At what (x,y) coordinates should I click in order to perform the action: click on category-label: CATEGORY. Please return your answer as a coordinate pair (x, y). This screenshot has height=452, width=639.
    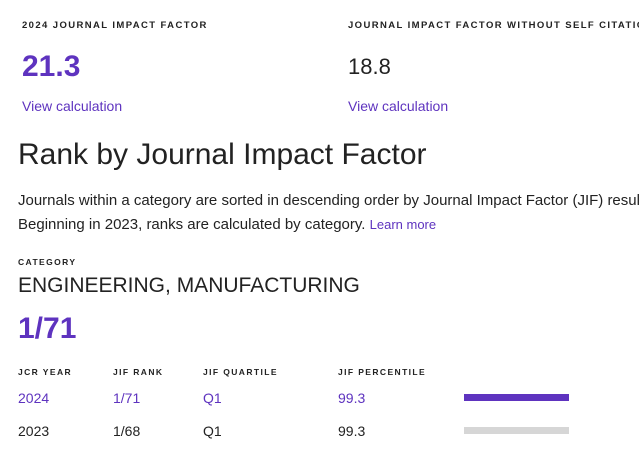
    Looking at the image, I should click on (47, 262).